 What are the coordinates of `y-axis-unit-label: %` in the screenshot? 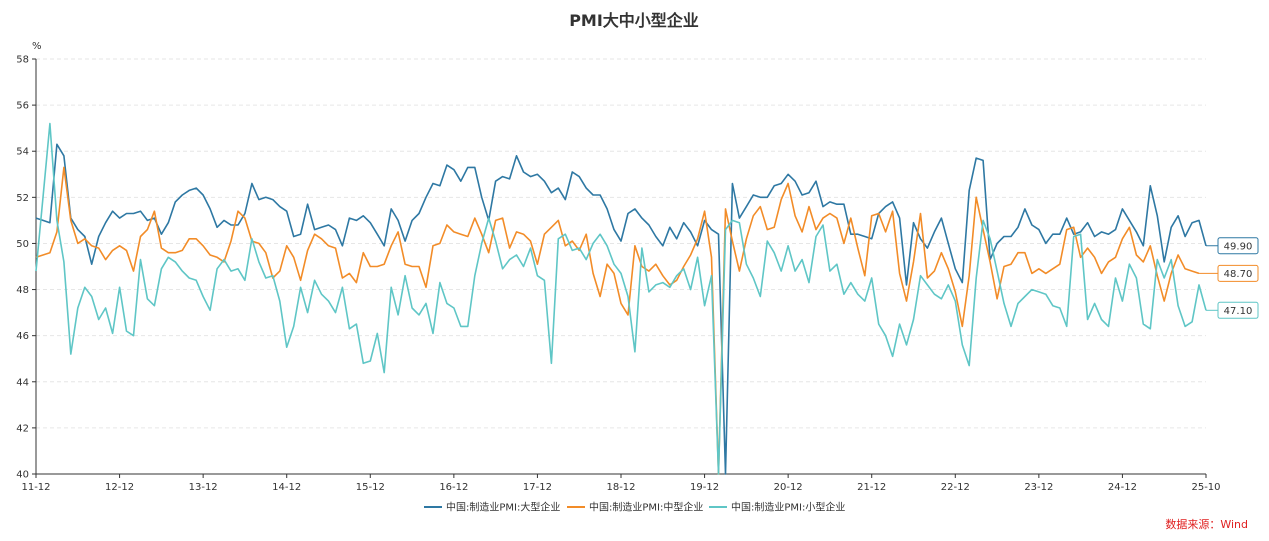 It's located at (37, 46).